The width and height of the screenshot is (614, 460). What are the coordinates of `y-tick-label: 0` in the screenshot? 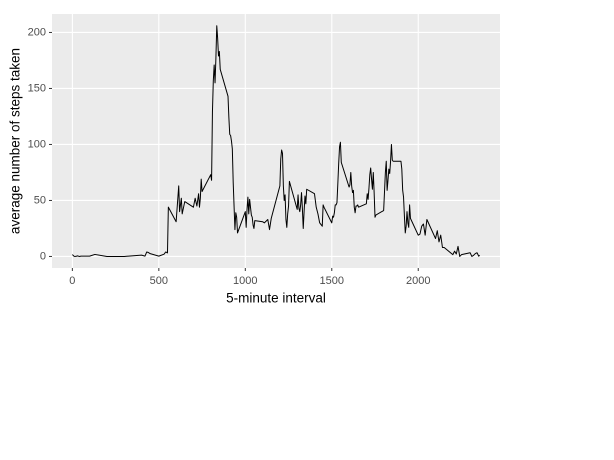 It's located at (43, 256).